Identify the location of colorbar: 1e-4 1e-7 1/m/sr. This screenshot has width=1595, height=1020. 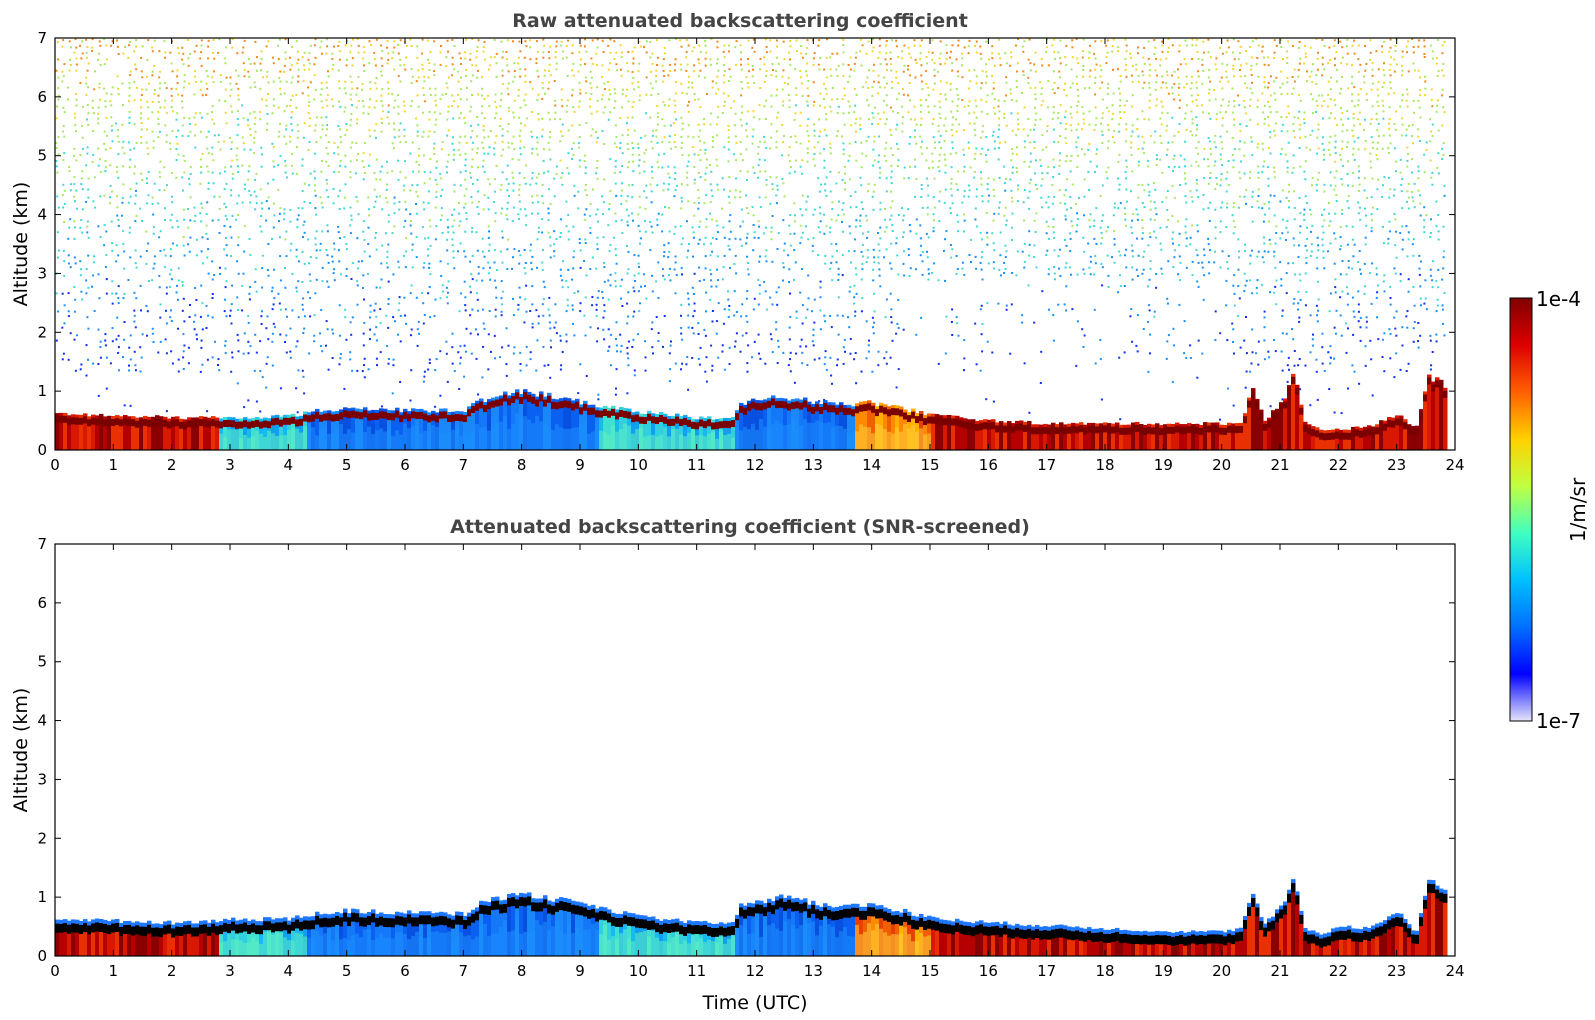
(1549, 510).